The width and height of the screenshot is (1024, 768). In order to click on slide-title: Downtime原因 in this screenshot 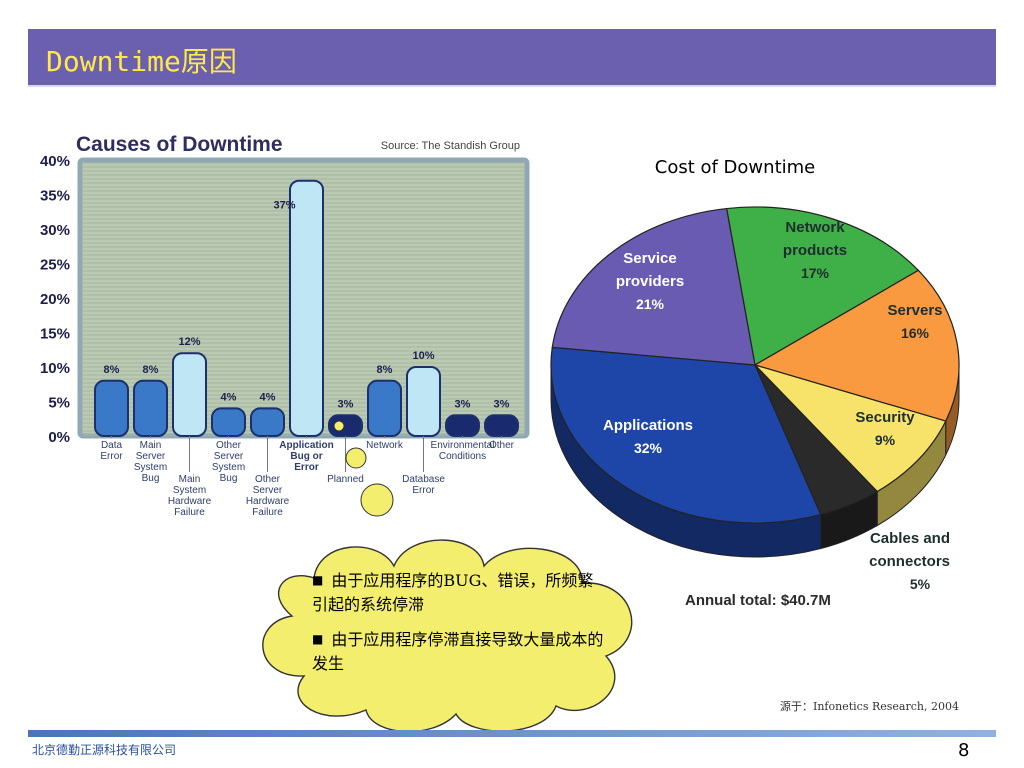, I will do `click(141, 61)`.